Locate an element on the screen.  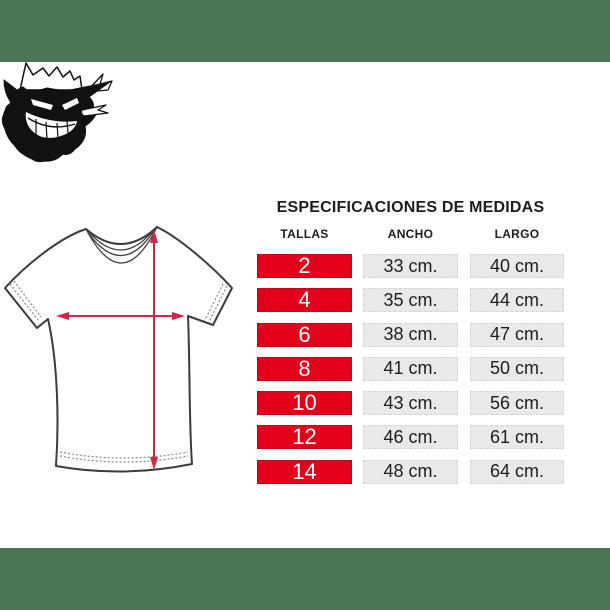
gengar-grin is located at coordinates (51, 126).